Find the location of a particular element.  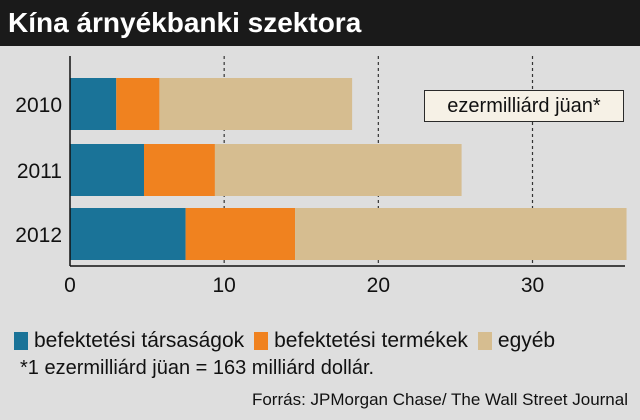

legend-item-2: egyéb is located at coordinates (516, 341).